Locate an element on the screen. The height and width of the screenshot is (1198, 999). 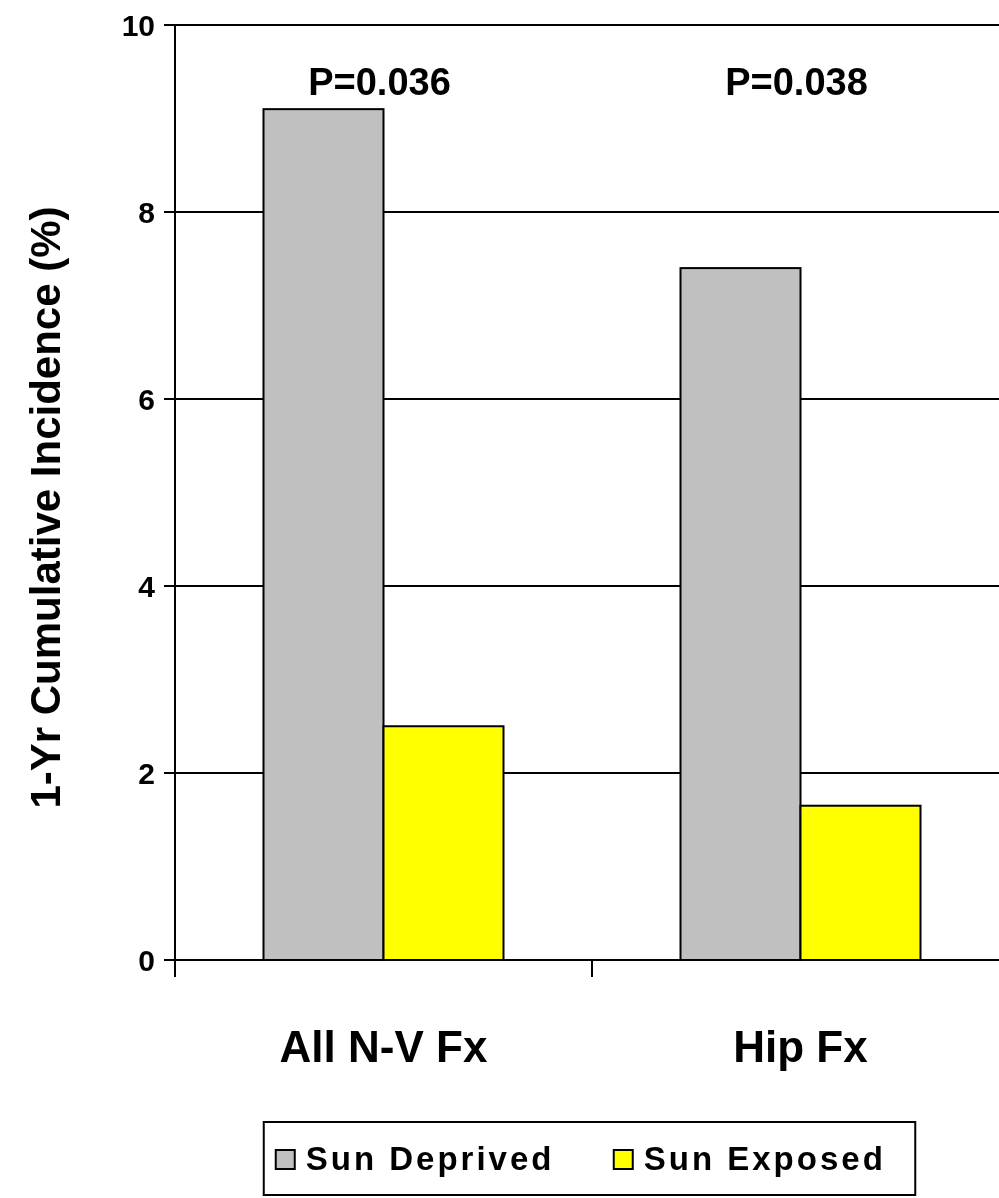
y-axis-title: 1-Yr Cumulative Incidence (%) is located at coordinates (45, 507).